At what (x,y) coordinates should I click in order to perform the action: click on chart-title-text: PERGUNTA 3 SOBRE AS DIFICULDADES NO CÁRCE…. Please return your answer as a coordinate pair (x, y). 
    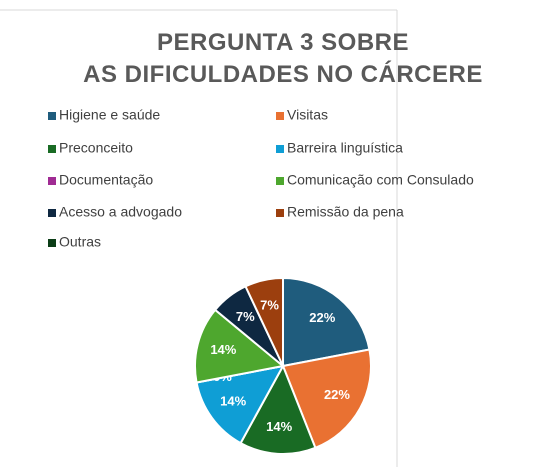
    Looking at the image, I should click on (283, 58).